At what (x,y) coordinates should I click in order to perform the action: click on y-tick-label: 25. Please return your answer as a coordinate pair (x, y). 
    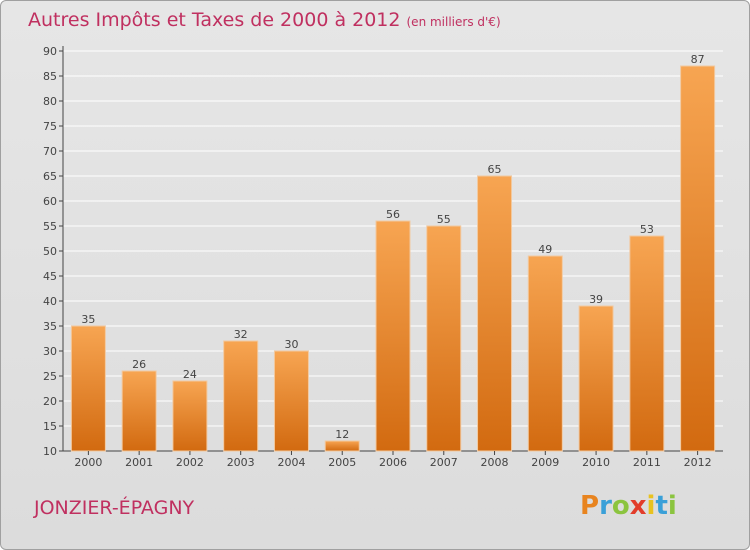
    Looking at the image, I should click on (50, 376).